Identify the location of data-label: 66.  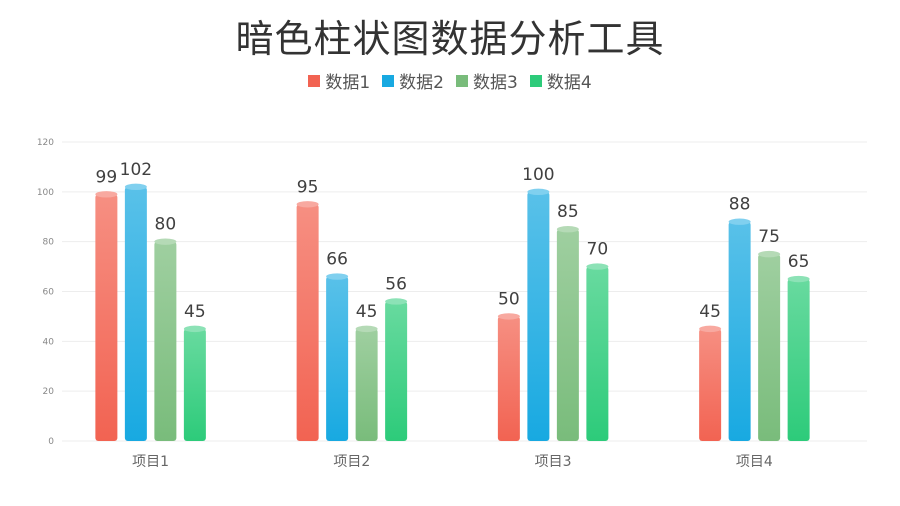
(337, 260).